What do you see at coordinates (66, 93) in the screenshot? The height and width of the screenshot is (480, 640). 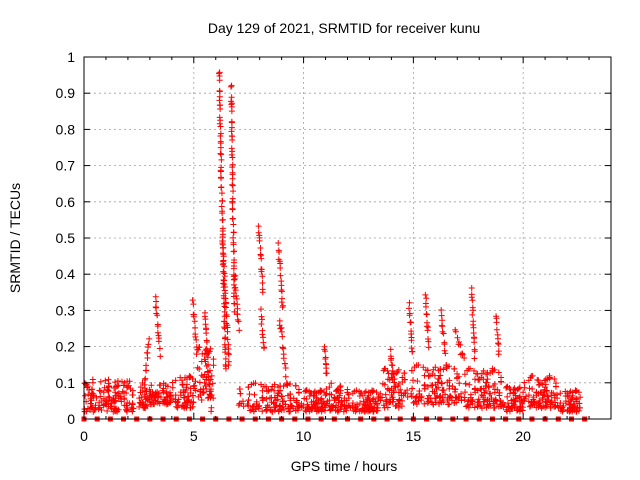 I see `y-tick-label: 0.9` at bounding box center [66, 93].